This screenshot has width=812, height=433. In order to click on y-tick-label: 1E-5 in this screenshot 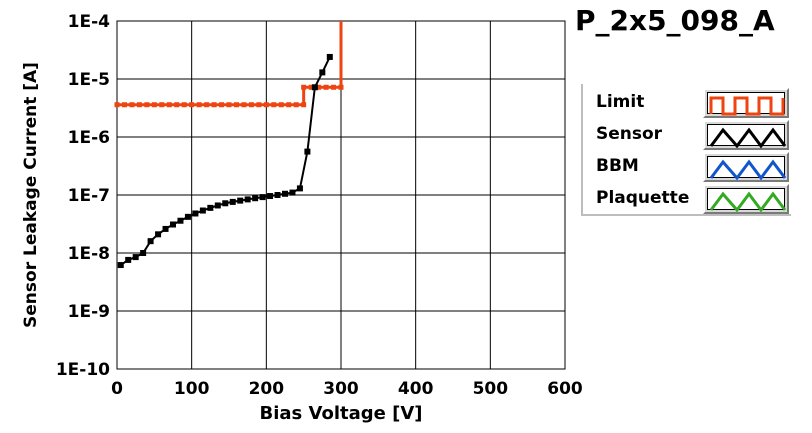, I will do `click(89, 80)`.